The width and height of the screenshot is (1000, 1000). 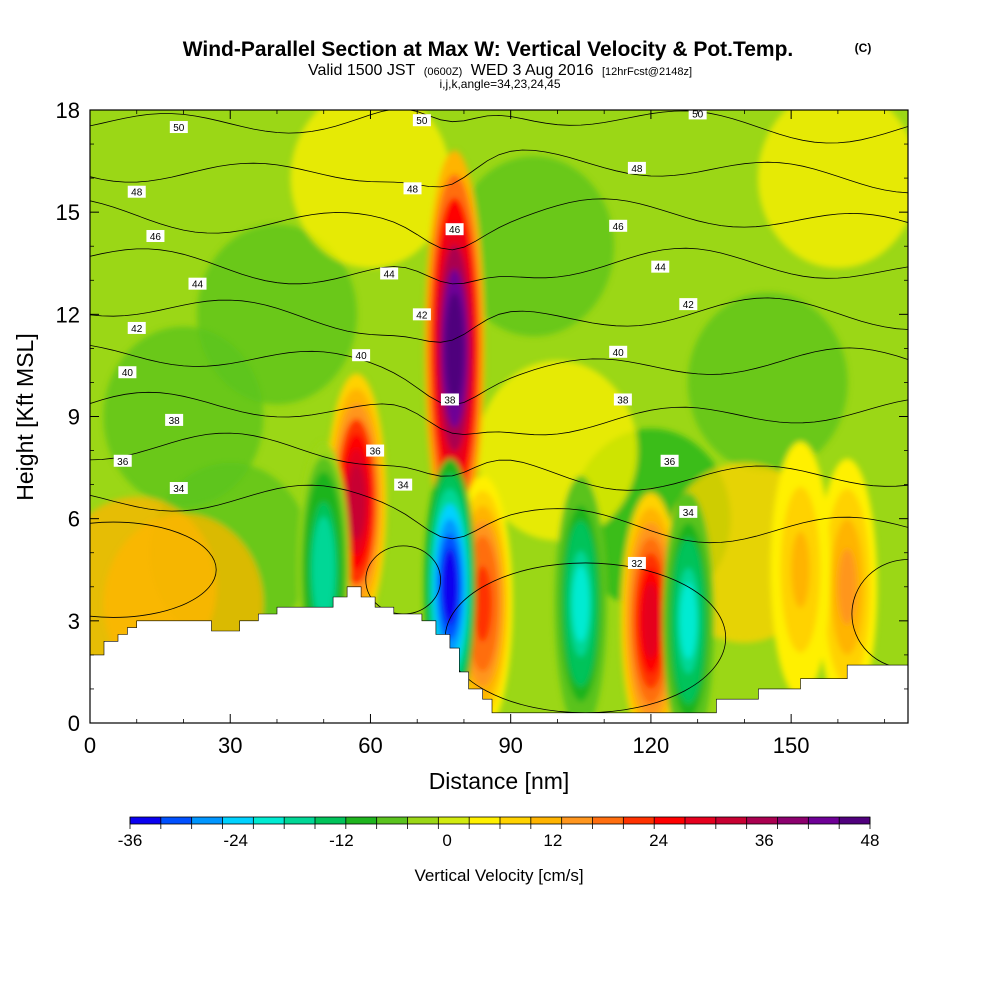 I want to click on x-tick-label: 90, so click(x=510, y=745).